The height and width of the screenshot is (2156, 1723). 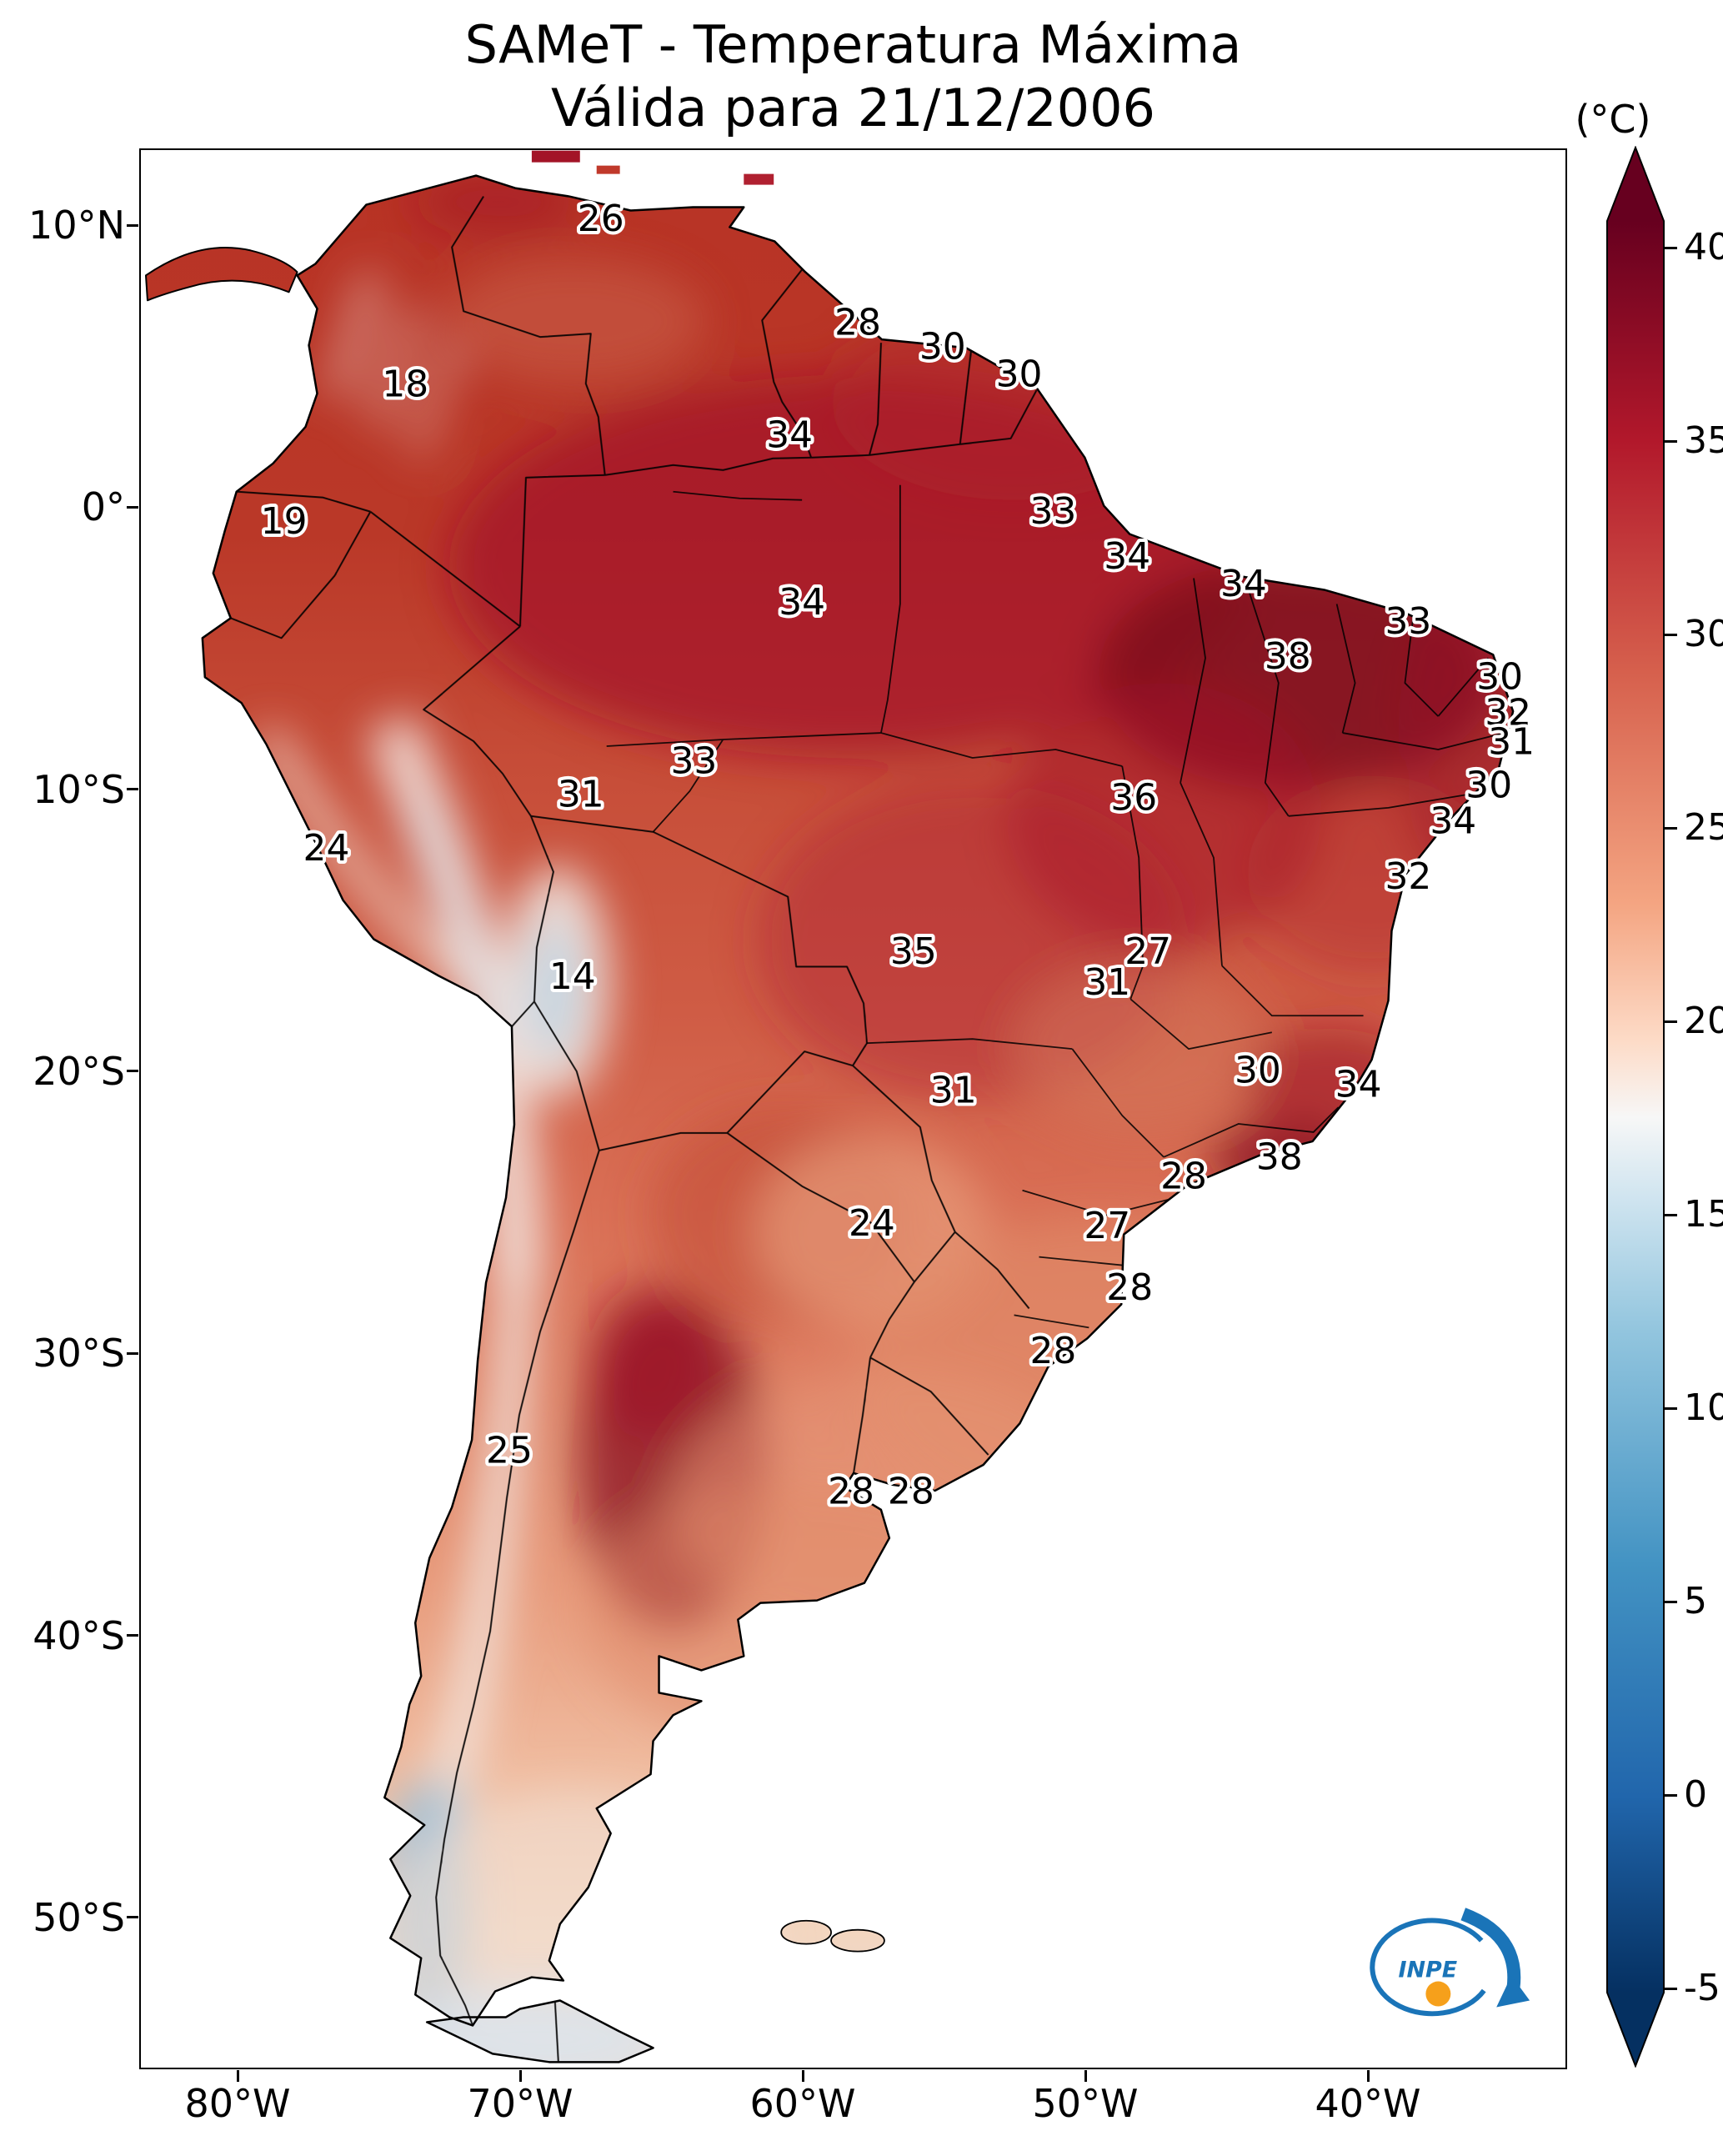 I want to click on y-axis-tick-label: 50°S, so click(x=79, y=1917).